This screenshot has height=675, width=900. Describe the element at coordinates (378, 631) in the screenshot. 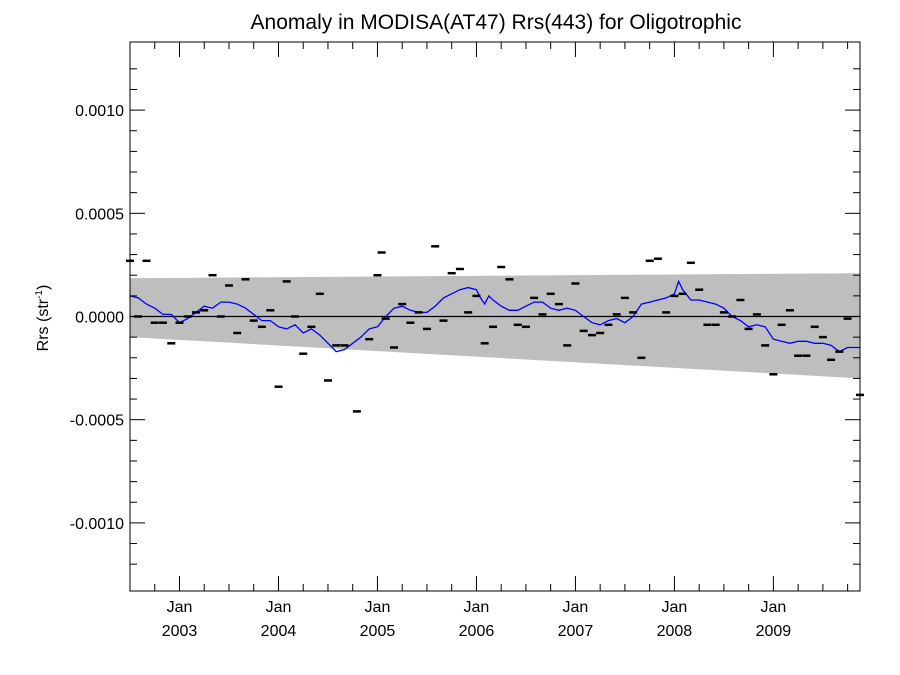

I see `x-tick-year-2: 2005` at that location.